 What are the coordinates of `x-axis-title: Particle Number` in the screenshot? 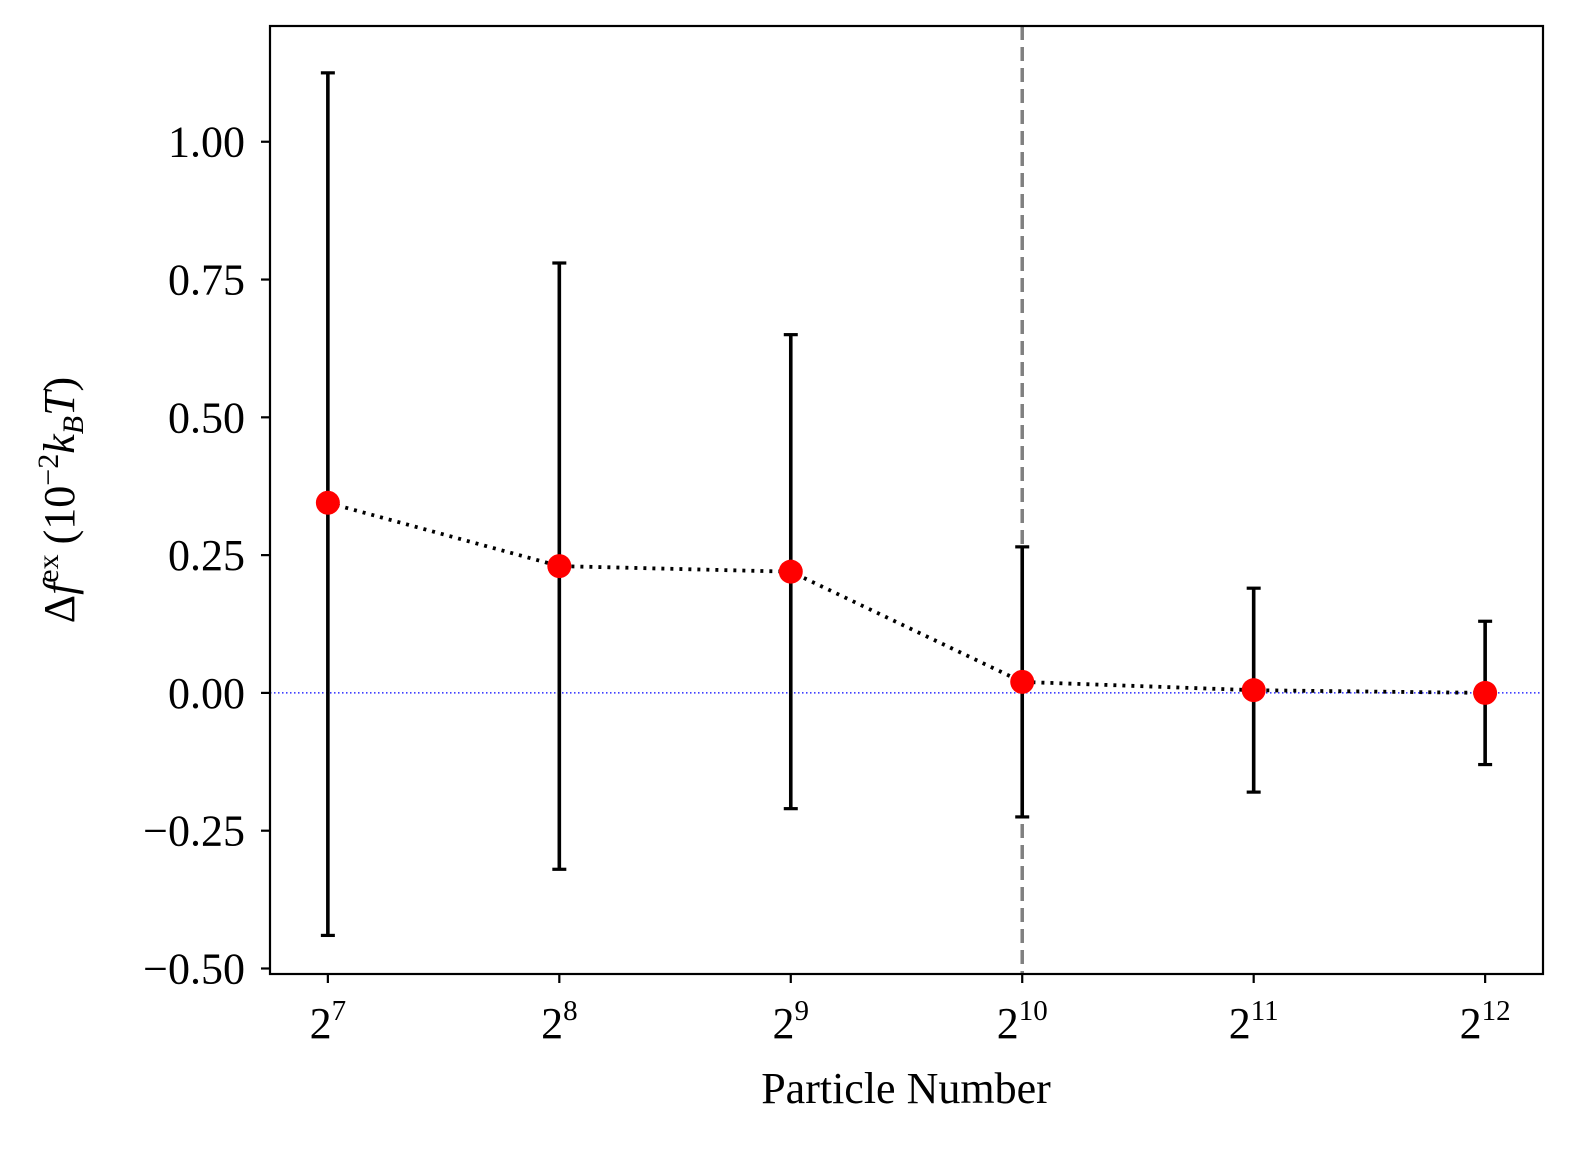 It's located at (906, 1088).